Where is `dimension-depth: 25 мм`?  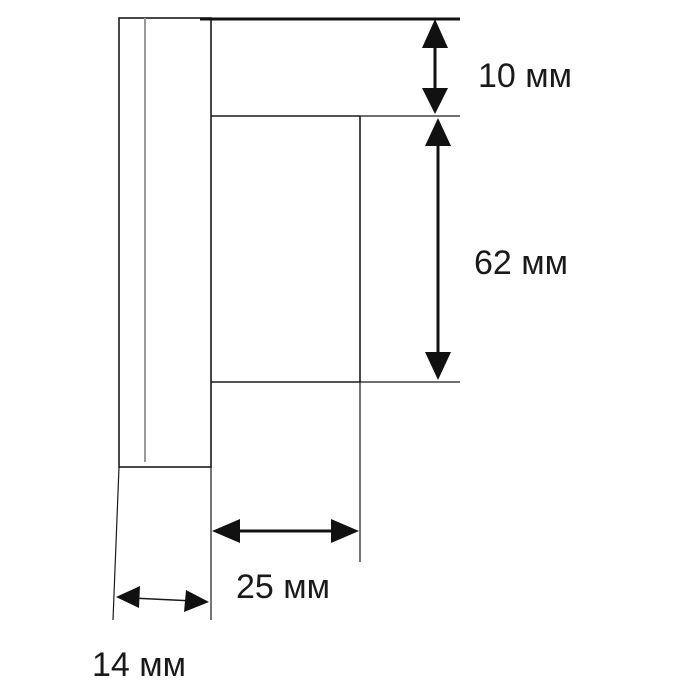
dimension-depth: 25 мм is located at coordinates (285, 562).